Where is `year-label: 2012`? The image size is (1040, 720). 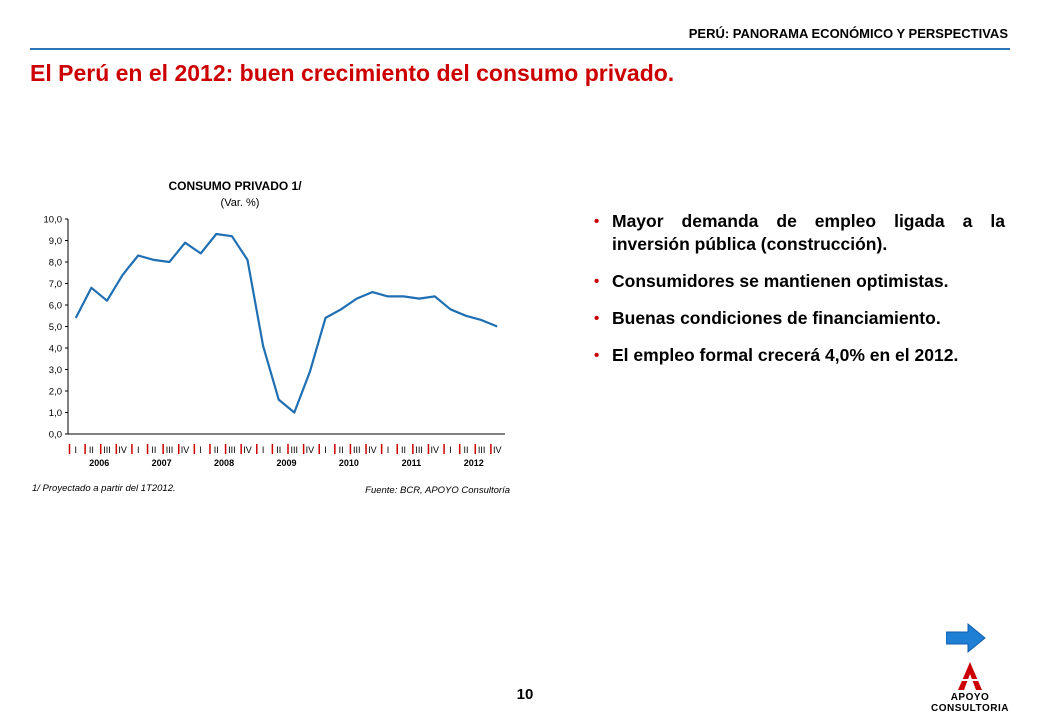
year-label: 2012 is located at coordinates (474, 463).